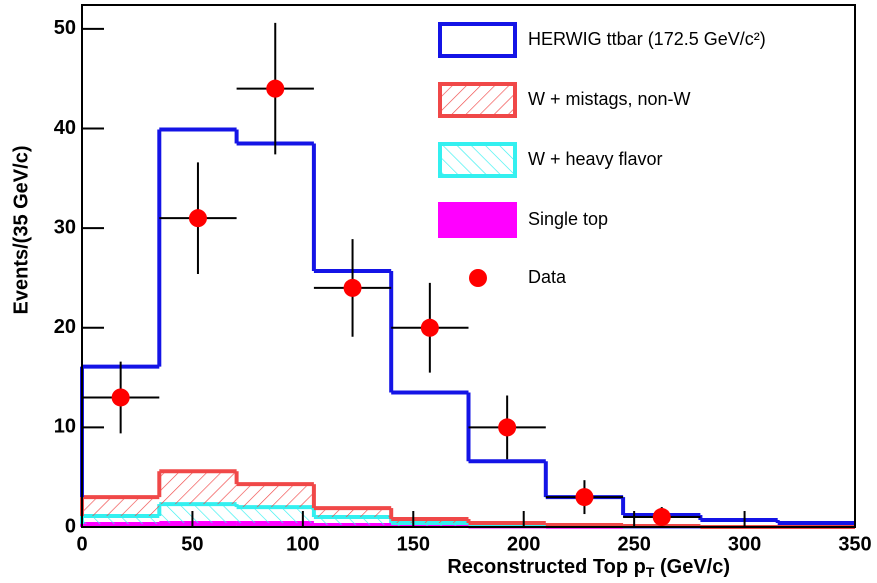  Describe the element at coordinates (633, 544) in the screenshot. I see `x-tick-label: 250` at that location.